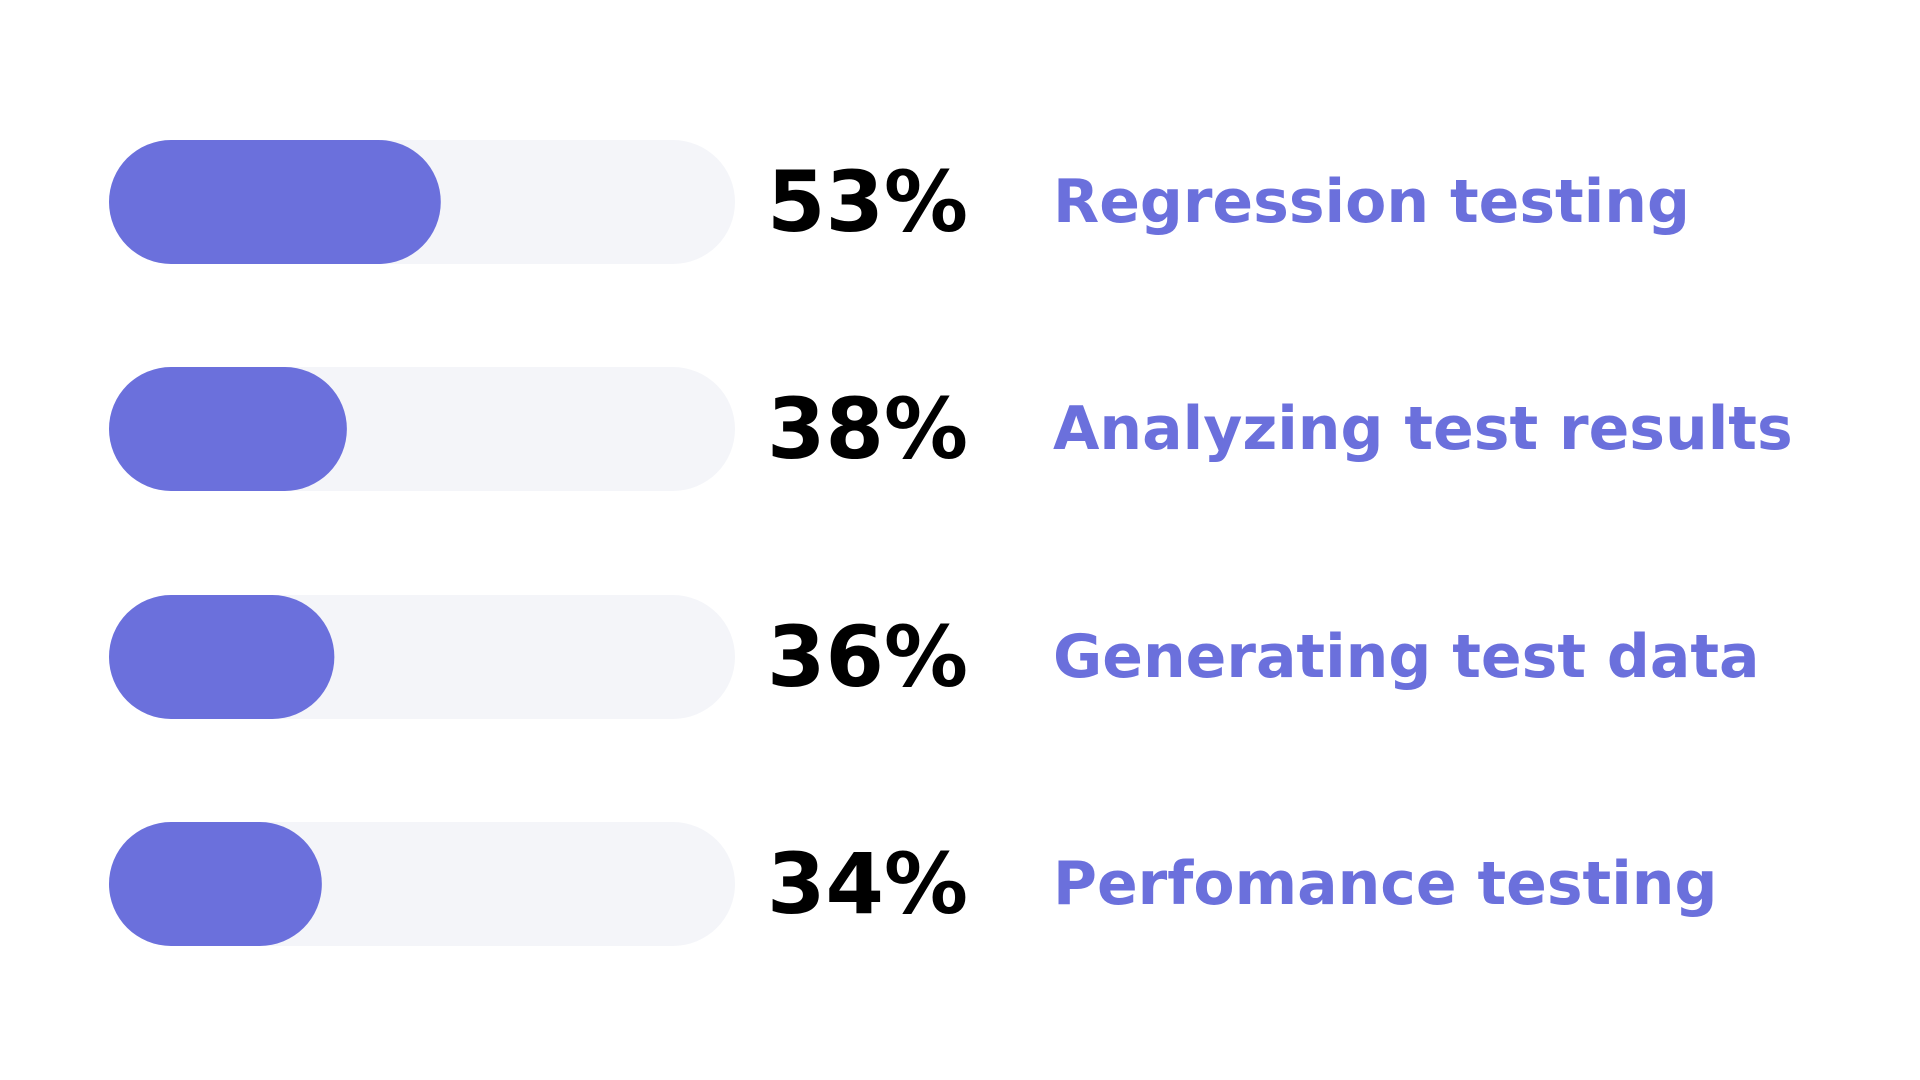  Describe the element at coordinates (1371, 202) in the screenshot. I see `category-label: Regression testing` at that location.